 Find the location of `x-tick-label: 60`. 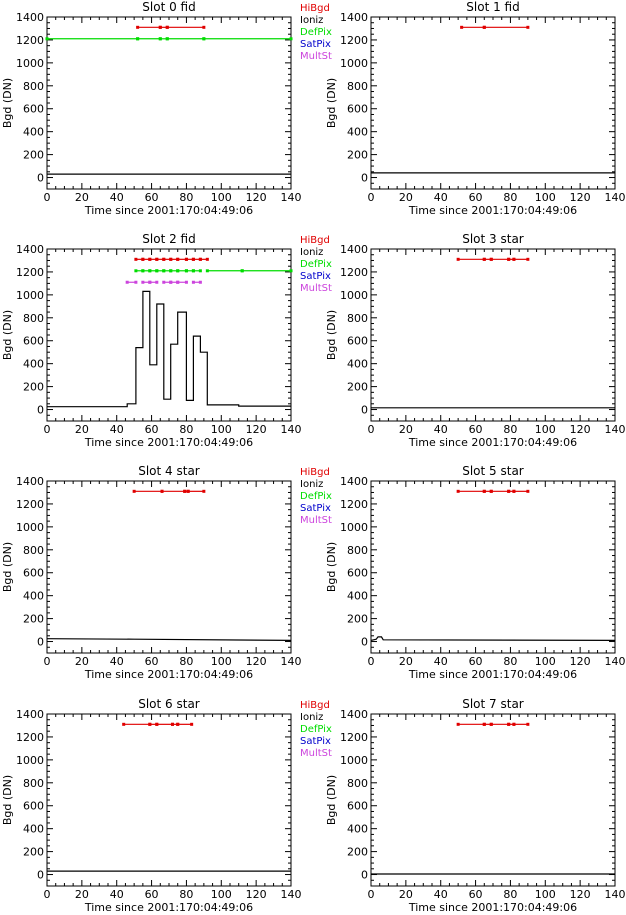

x-tick-label: 60 is located at coordinates (476, 894).